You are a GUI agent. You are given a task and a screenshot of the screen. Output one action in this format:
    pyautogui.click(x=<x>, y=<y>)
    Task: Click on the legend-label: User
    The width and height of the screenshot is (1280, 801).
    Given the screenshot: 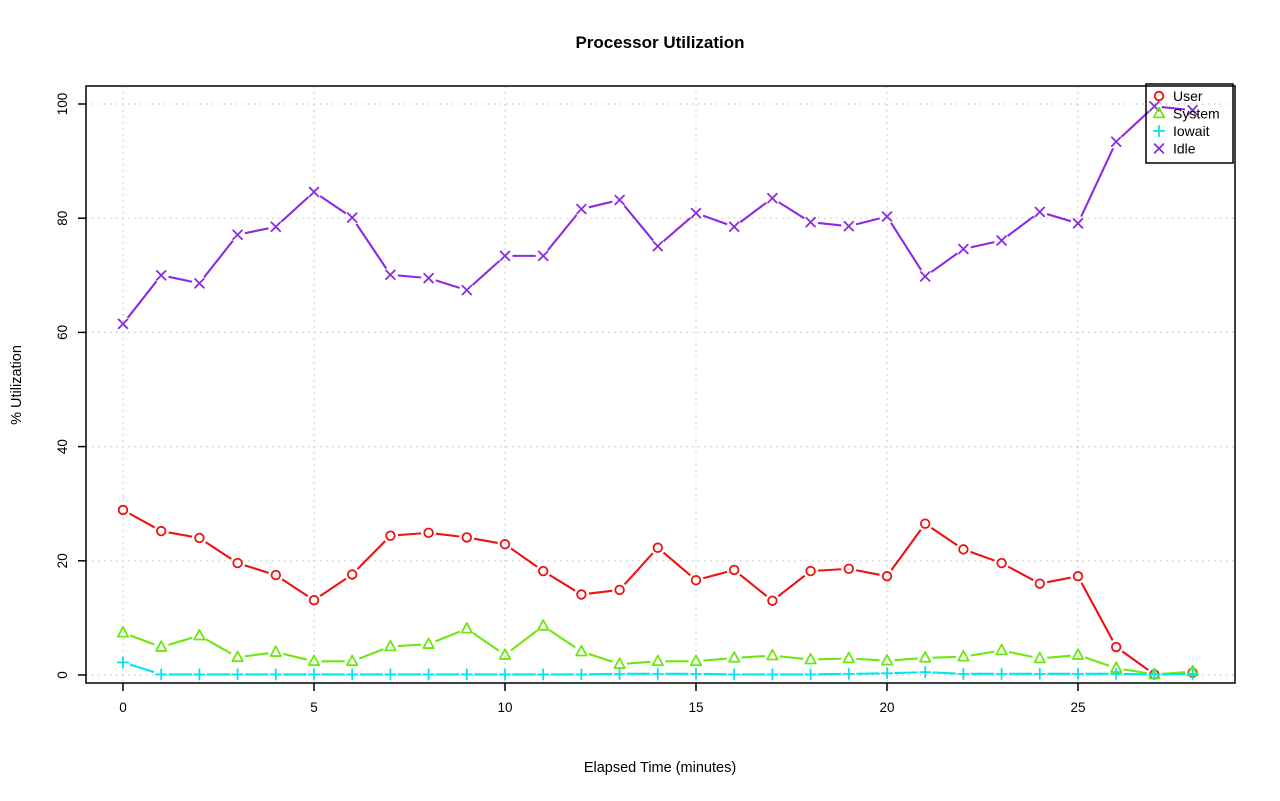 What is the action you would take?
    pyautogui.click(x=1188, y=96)
    